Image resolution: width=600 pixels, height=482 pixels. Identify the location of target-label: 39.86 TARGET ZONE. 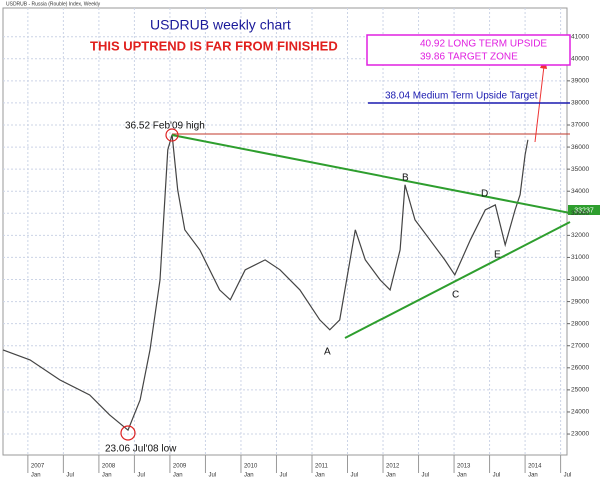
(469, 57).